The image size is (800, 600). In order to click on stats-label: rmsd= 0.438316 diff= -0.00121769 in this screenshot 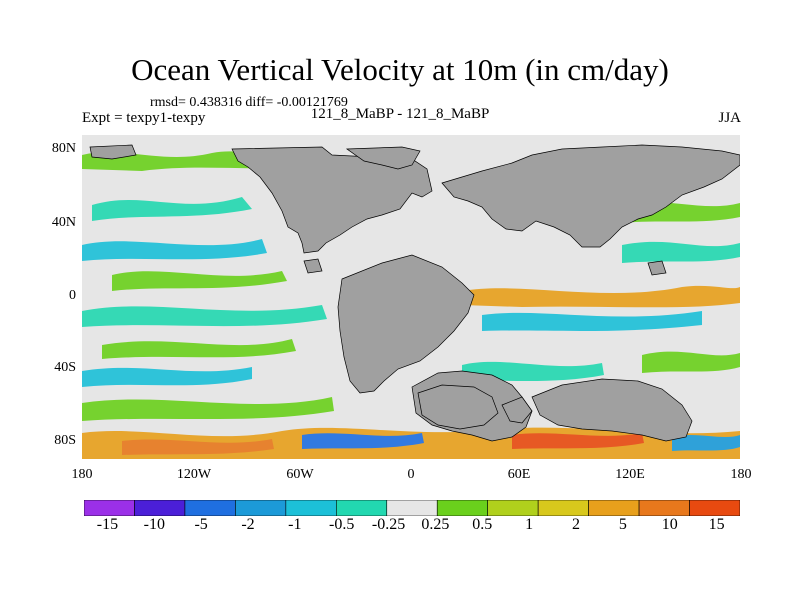, I will do `click(249, 102)`.